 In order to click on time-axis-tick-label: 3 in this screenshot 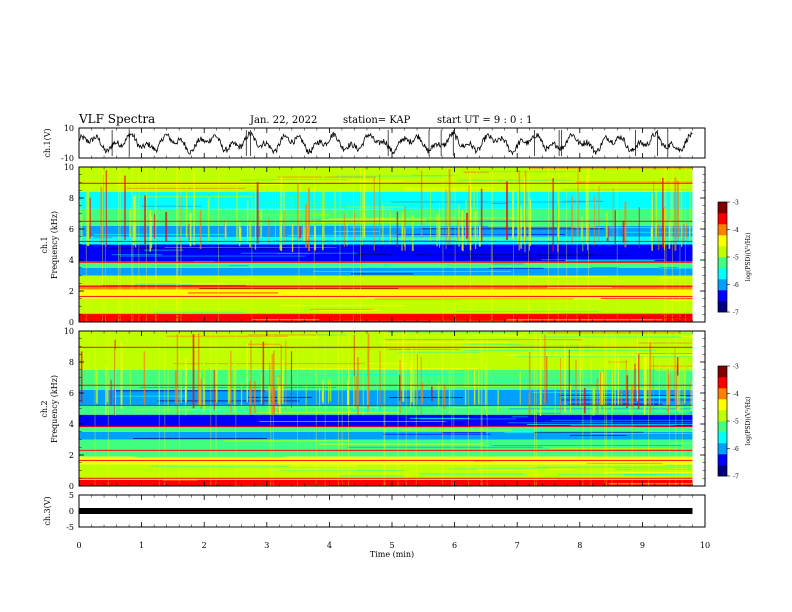, I will do `click(266, 545)`.